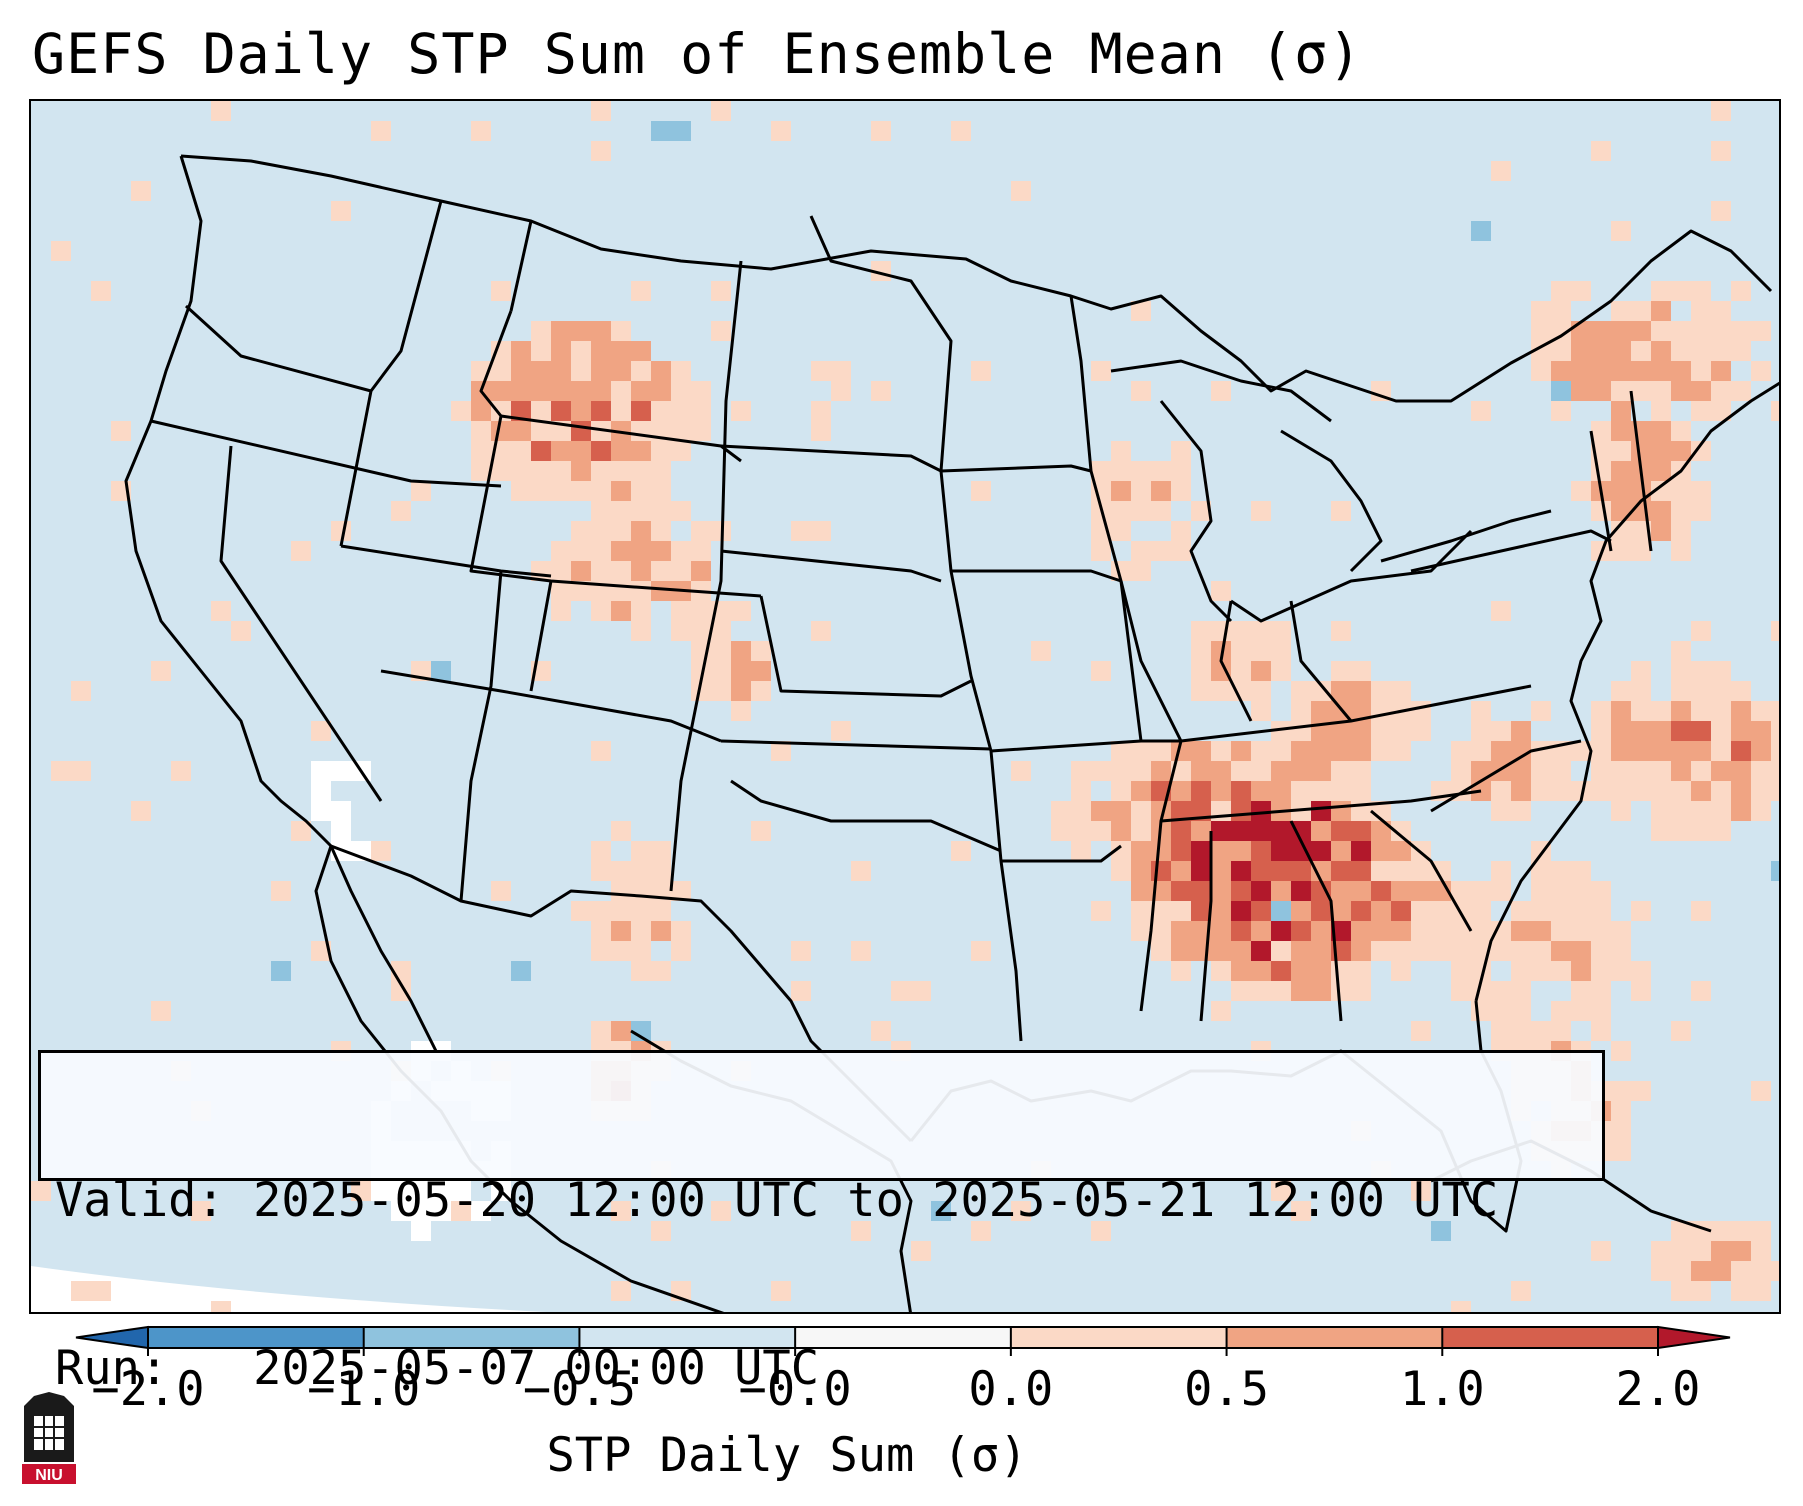  I want to click on valid-label: Valid:, so click(140, 1200).